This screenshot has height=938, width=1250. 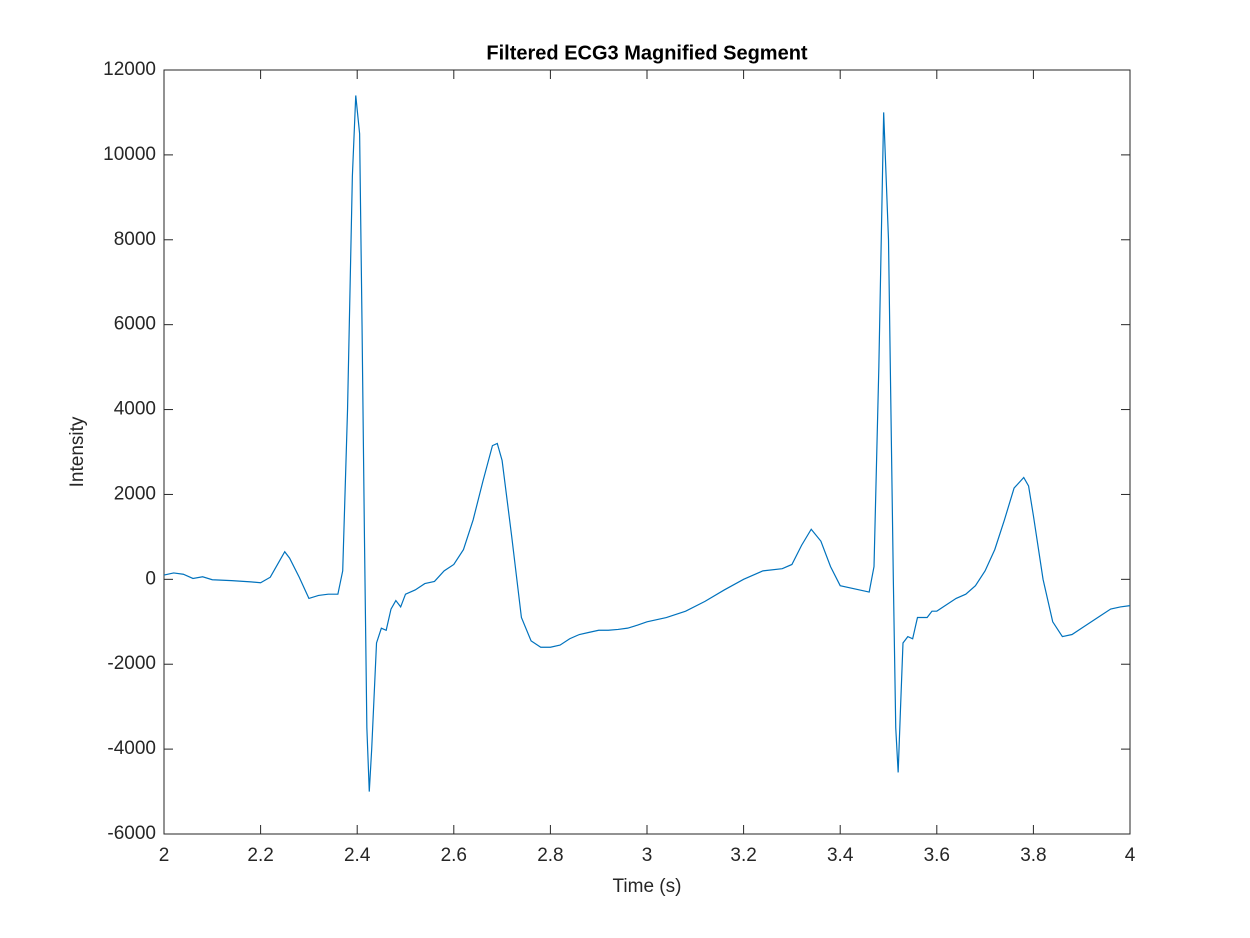 What do you see at coordinates (135, 493) in the screenshot?
I see `y-tick-label: 2000` at bounding box center [135, 493].